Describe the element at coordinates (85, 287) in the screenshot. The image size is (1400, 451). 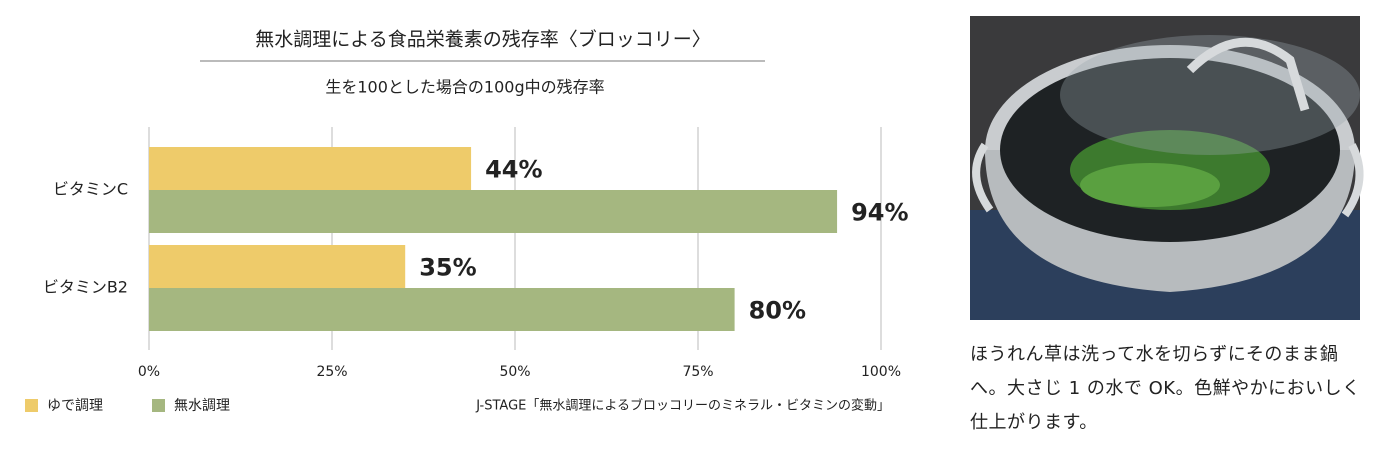
I see `y-tick-label: ビタミンB2` at that location.